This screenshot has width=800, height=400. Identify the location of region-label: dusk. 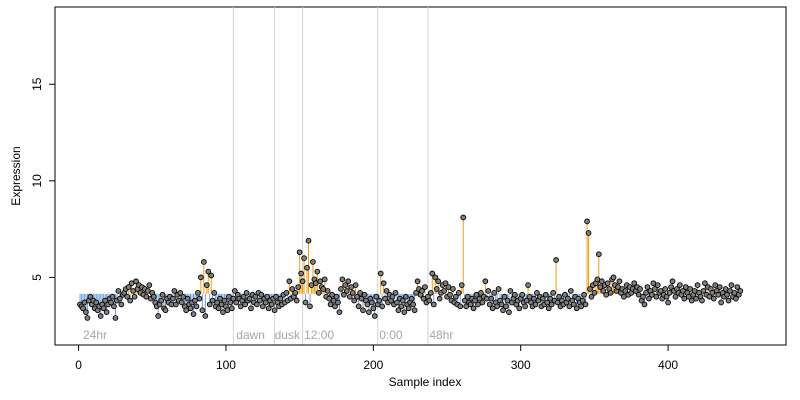
(288, 335).